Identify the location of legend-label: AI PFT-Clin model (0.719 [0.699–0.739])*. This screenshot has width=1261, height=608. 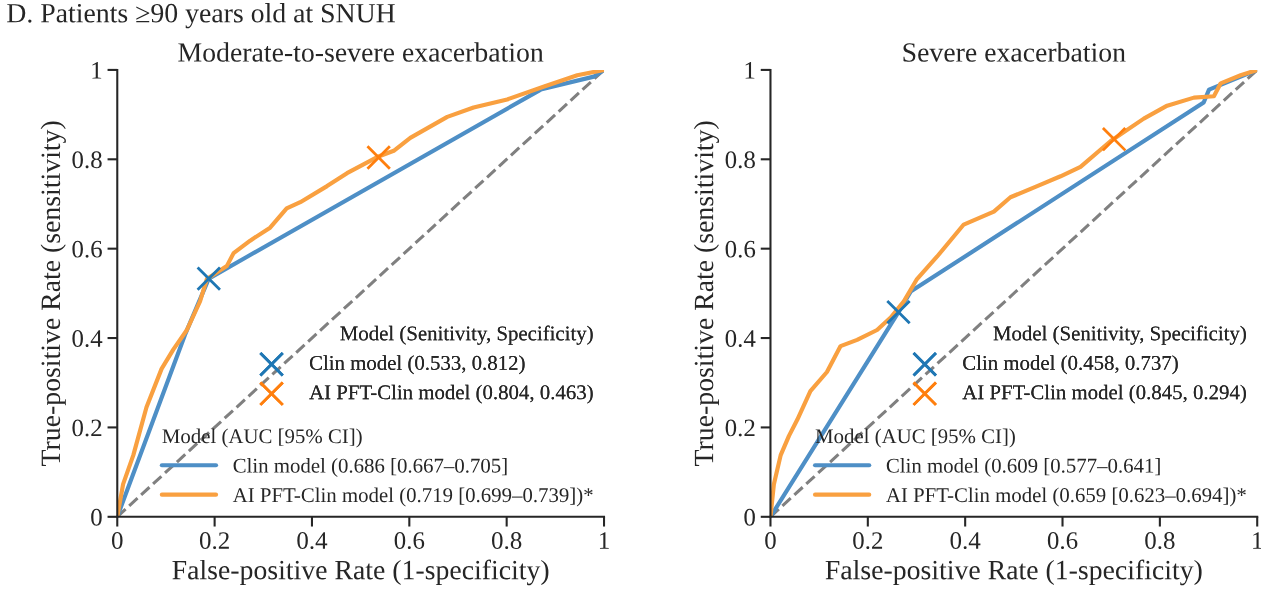
(412, 497).